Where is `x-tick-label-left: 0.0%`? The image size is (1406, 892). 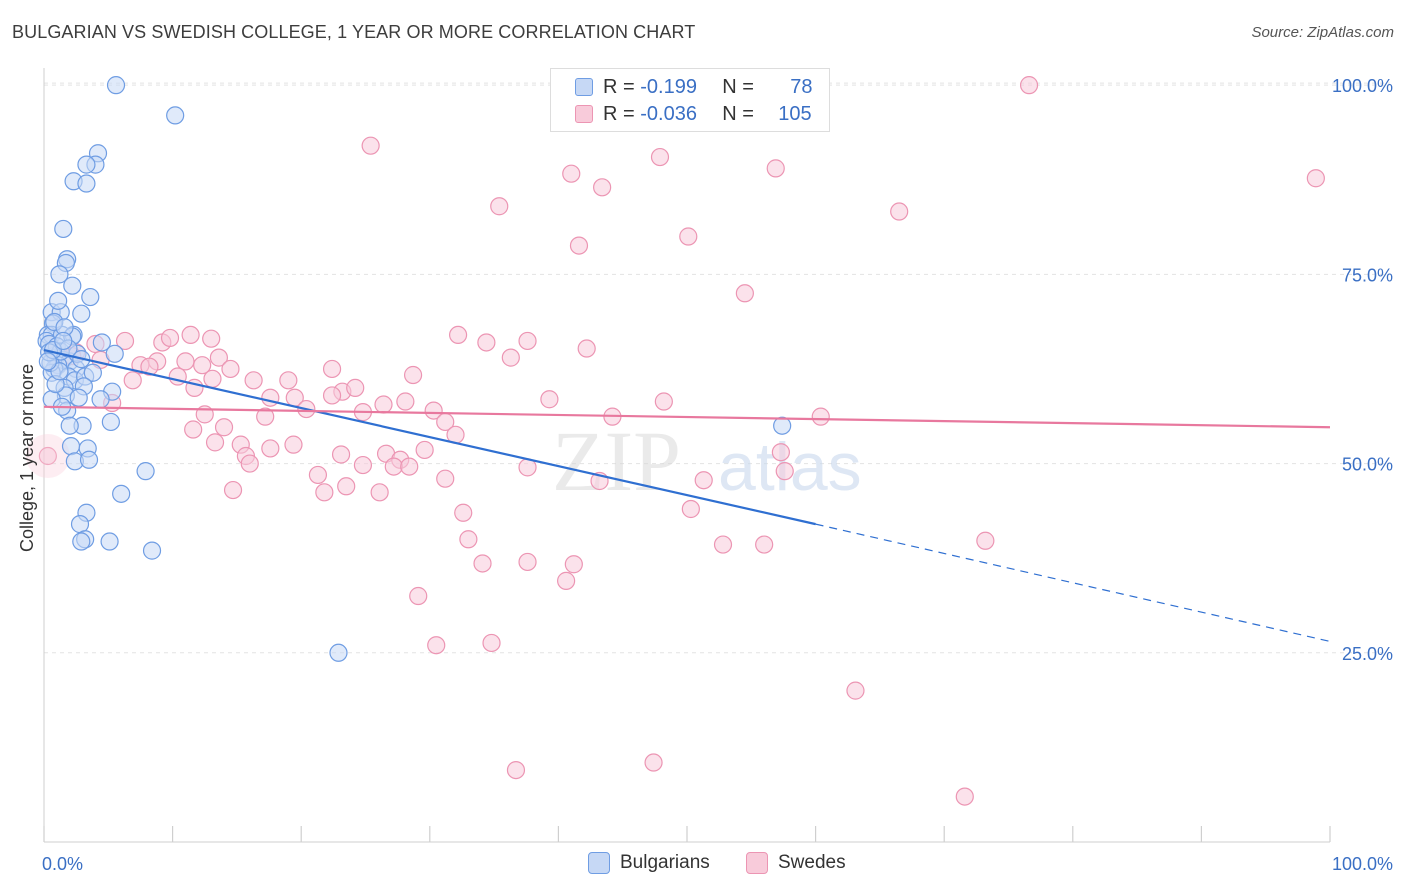
x-tick-label-left: 0.0% is located at coordinates (62, 864).